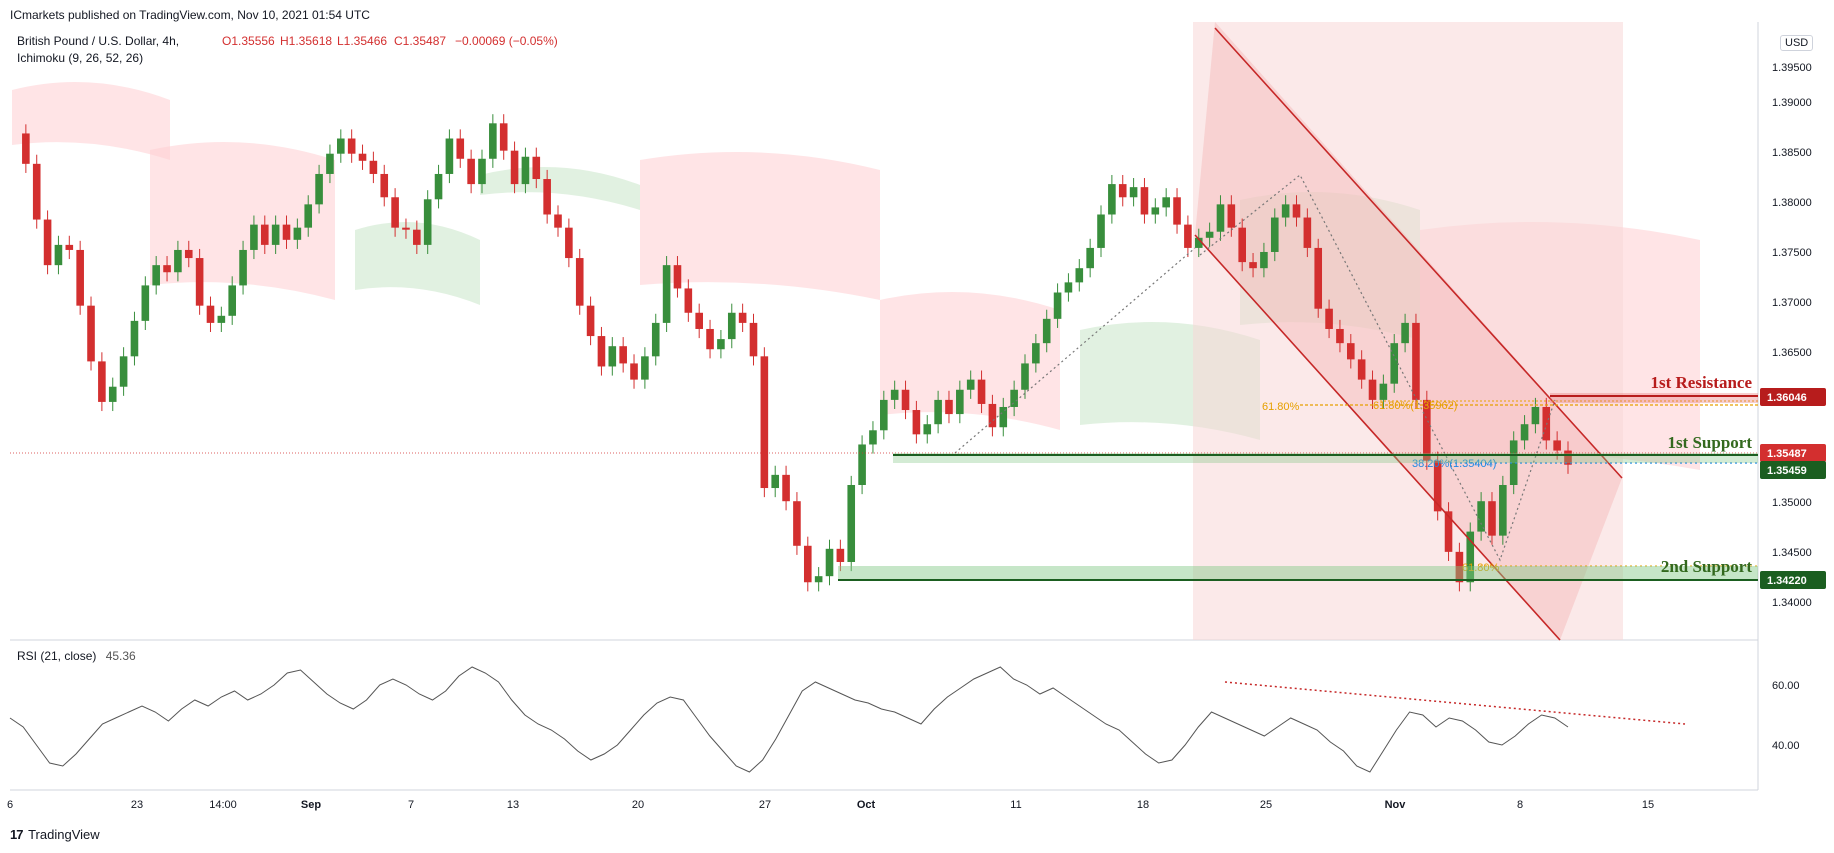  What do you see at coordinates (1396, 805) in the screenshot?
I see `x-tick-label: Nov` at bounding box center [1396, 805].